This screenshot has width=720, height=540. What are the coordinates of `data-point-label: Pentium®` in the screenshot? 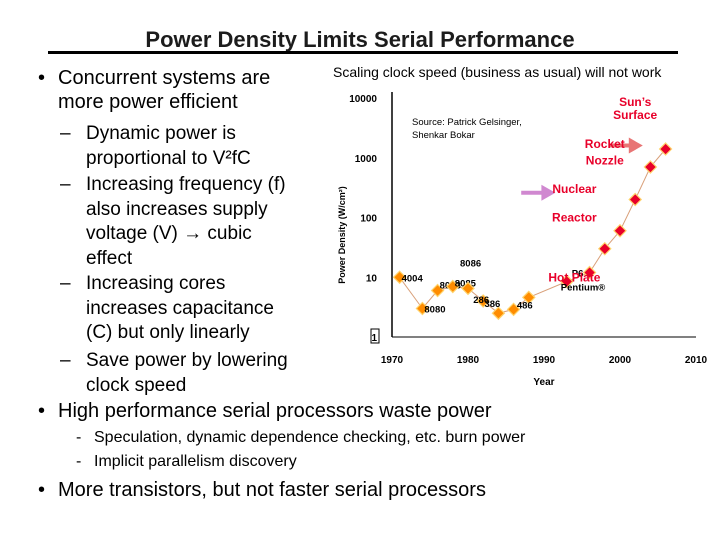 It's located at (583, 287).